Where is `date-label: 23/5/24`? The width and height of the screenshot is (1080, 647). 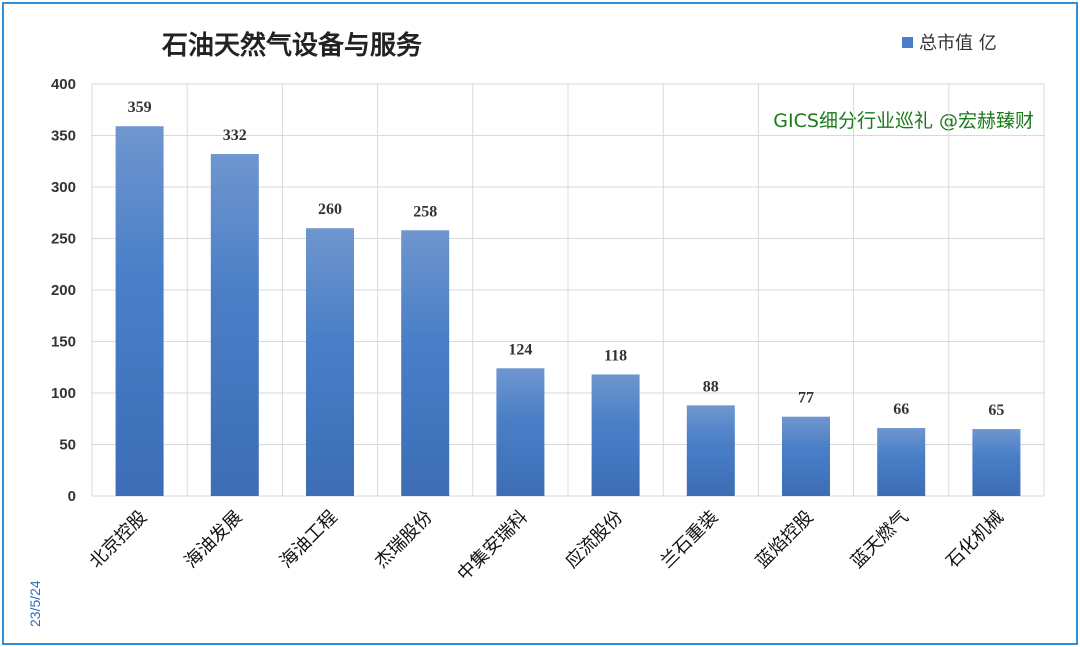 date-label: 23/5/24 is located at coordinates (35, 603).